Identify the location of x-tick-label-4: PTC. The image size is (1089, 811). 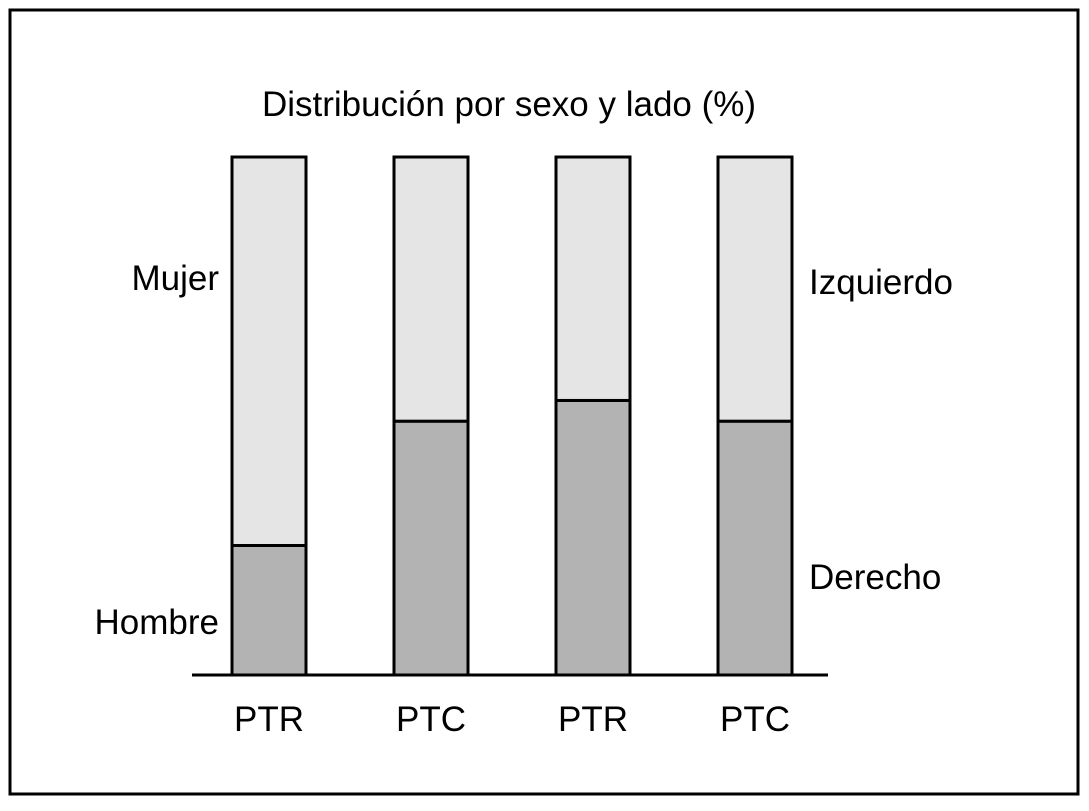
(755, 719).